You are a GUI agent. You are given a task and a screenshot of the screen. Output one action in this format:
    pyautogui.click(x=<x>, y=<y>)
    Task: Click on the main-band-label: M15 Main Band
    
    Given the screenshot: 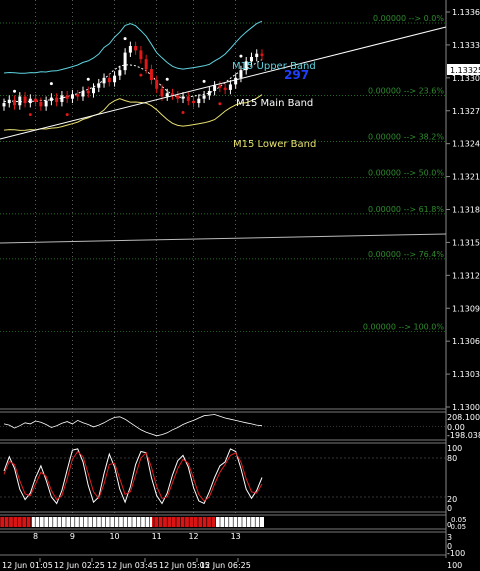 What is the action you would take?
    pyautogui.click(x=274, y=103)
    